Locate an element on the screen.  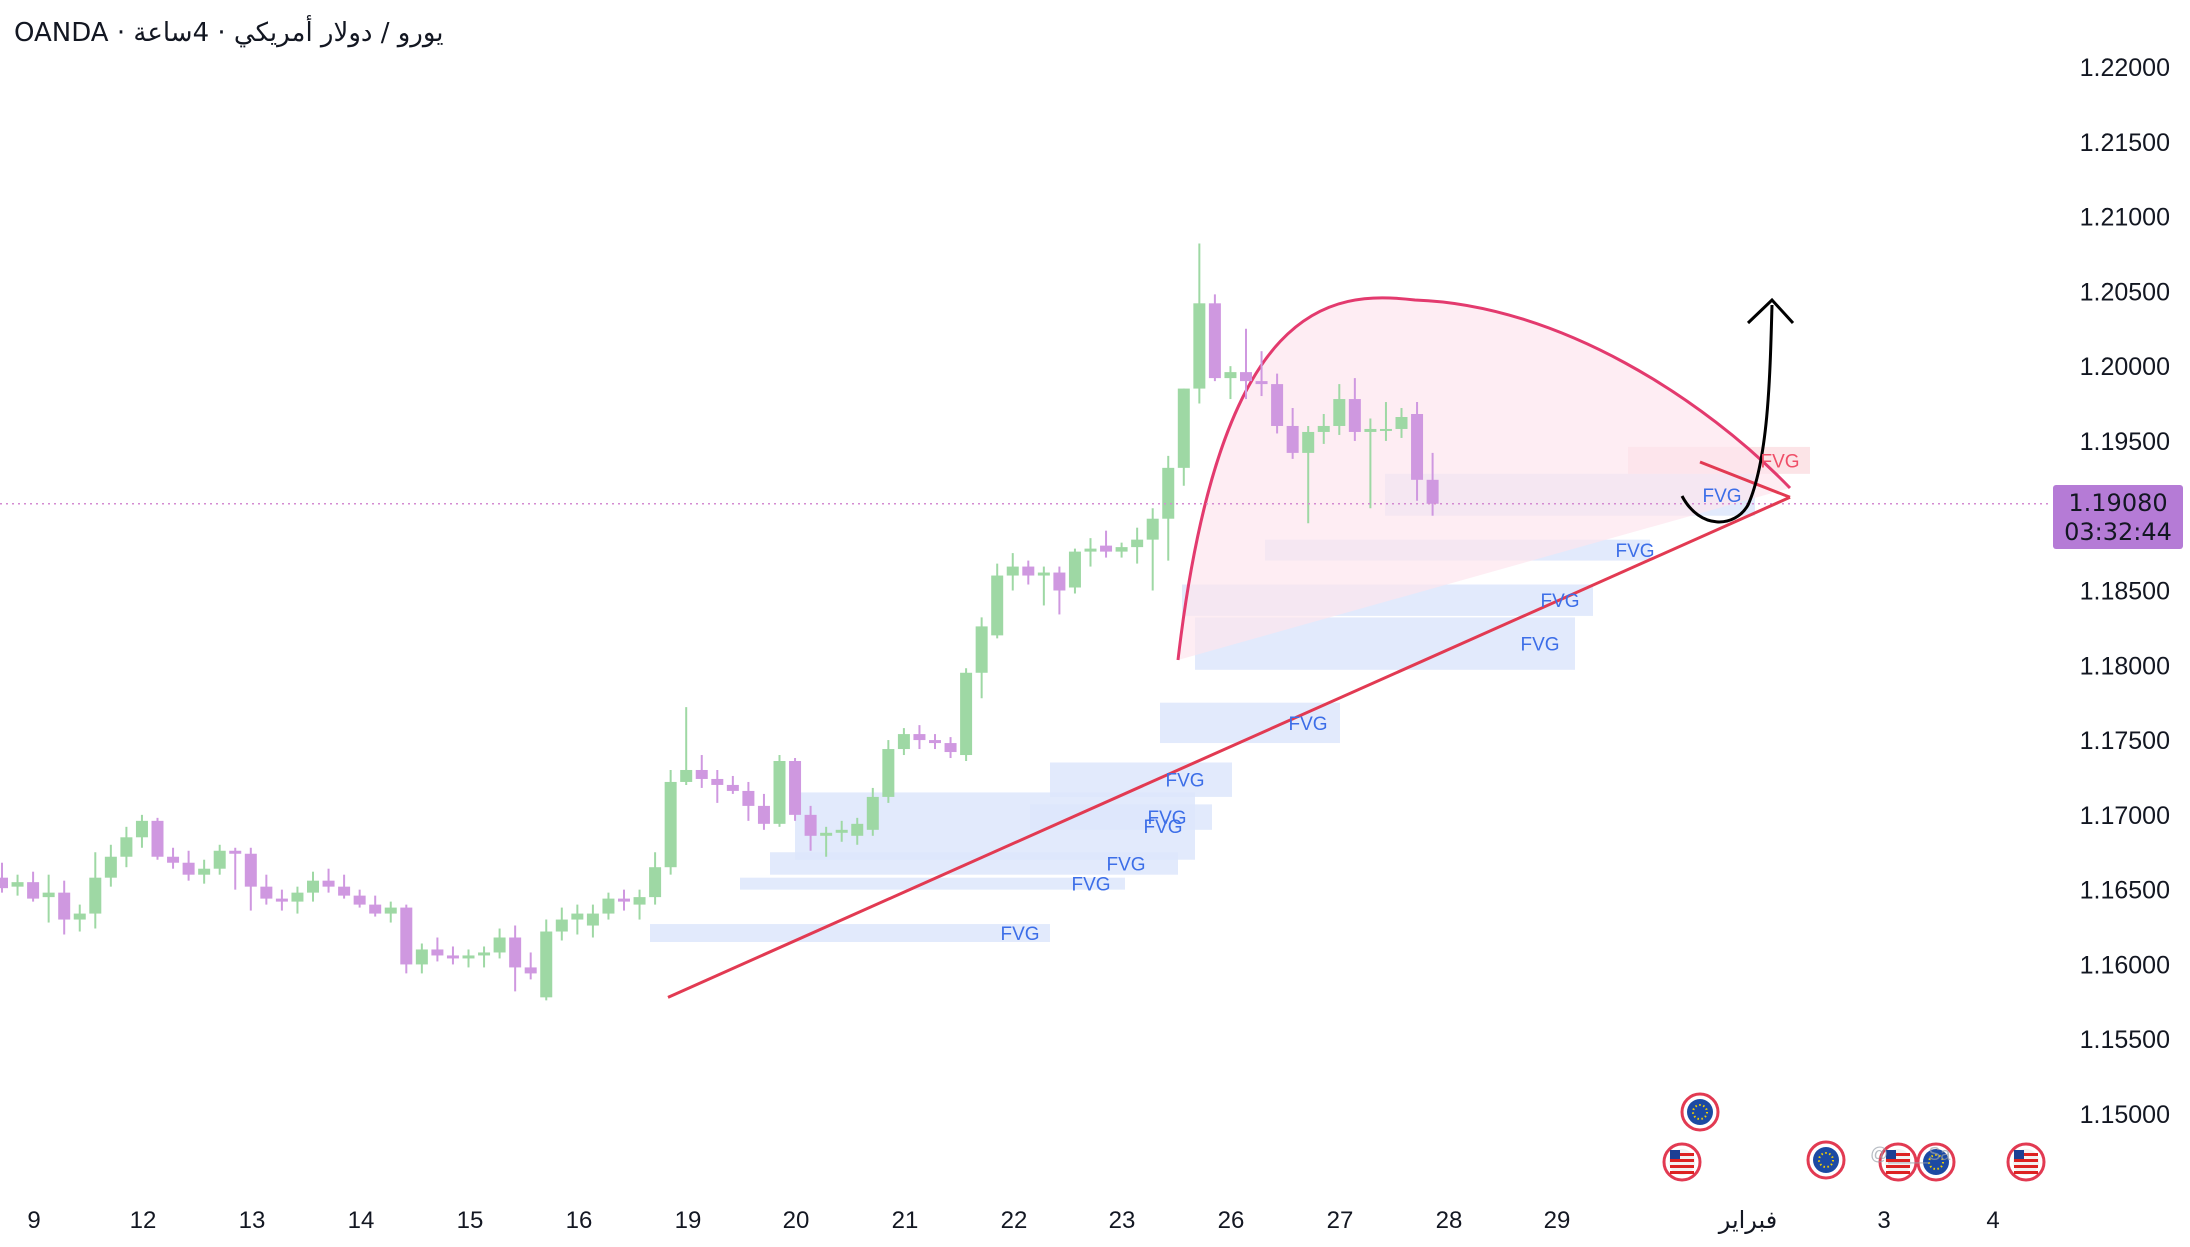
time-tick: فبراير is located at coordinates (1748, 1220).